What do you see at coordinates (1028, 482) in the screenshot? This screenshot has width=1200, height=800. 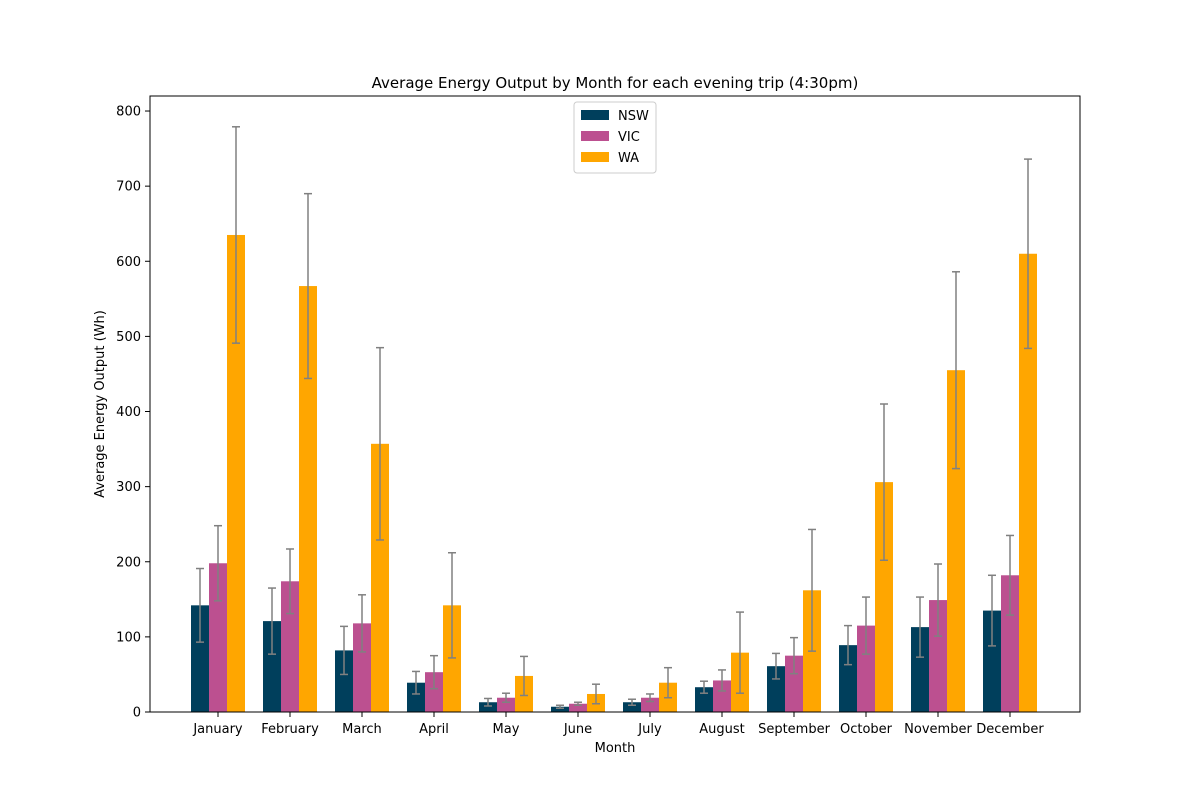 I see `bar-wa-december` at bounding box center [1028, 482].